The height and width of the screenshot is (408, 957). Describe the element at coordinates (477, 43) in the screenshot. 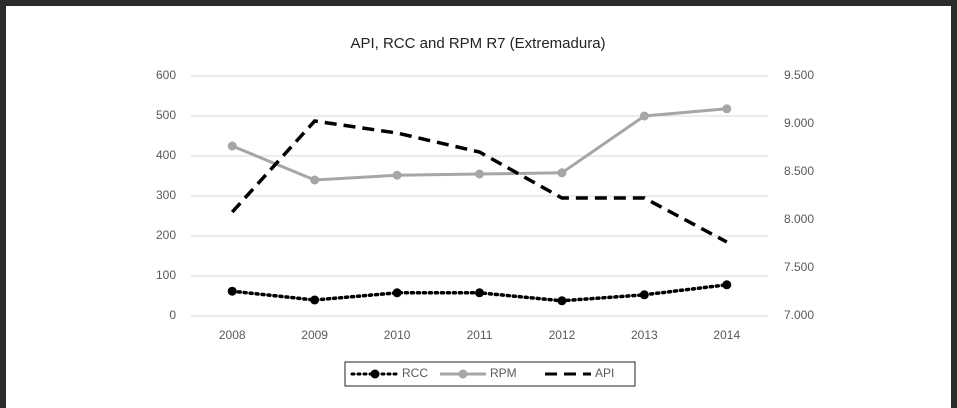

I see `chart-title: API, RCC and RPM R7 (Extremadura)` at that location.